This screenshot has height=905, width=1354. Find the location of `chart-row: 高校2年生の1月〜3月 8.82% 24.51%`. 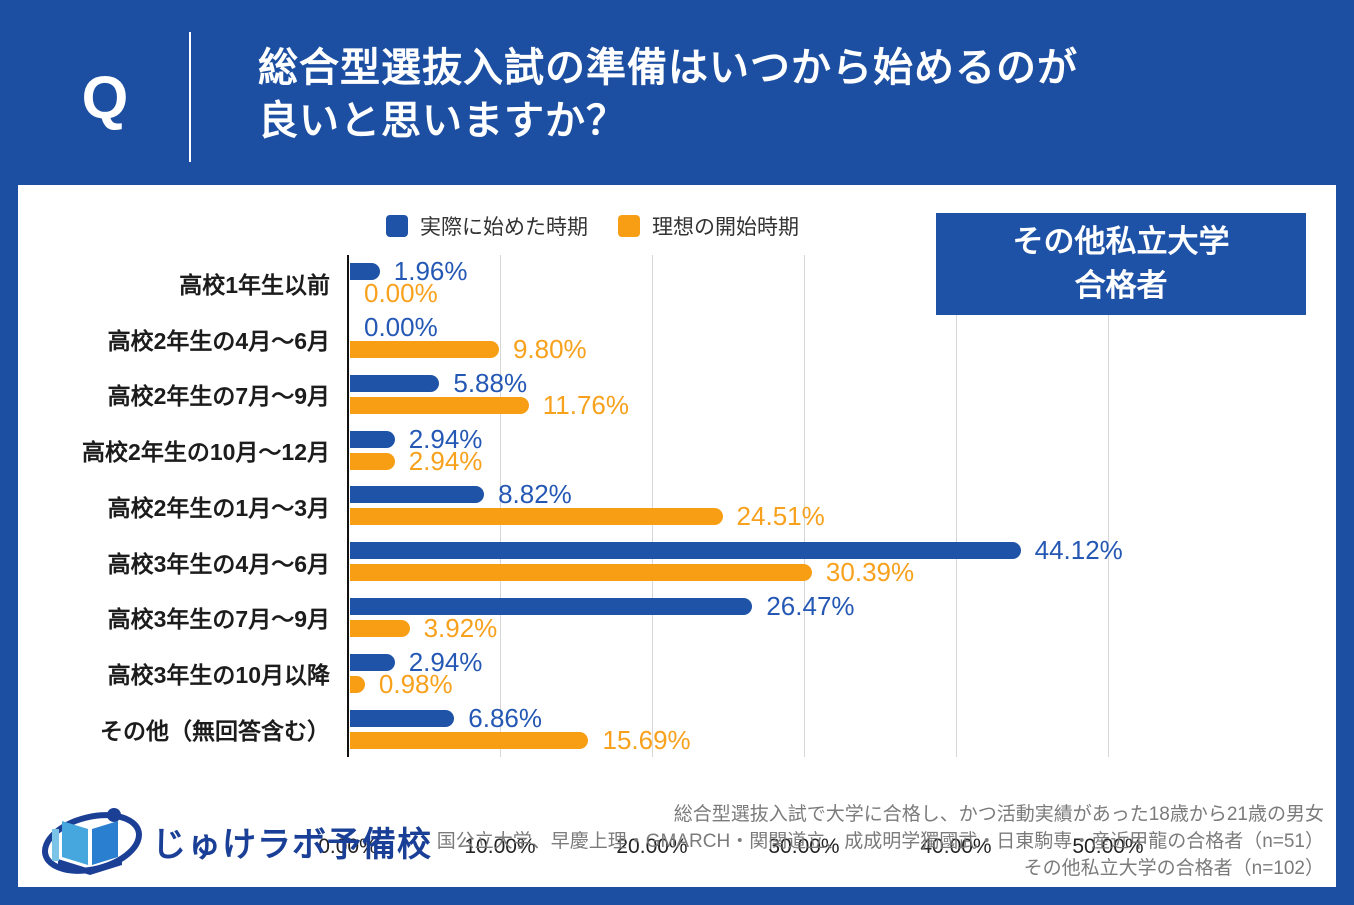

chart-row: 高校2年生の1月〜3月 8.82% 24.51% is located at coordinates (603, 506).